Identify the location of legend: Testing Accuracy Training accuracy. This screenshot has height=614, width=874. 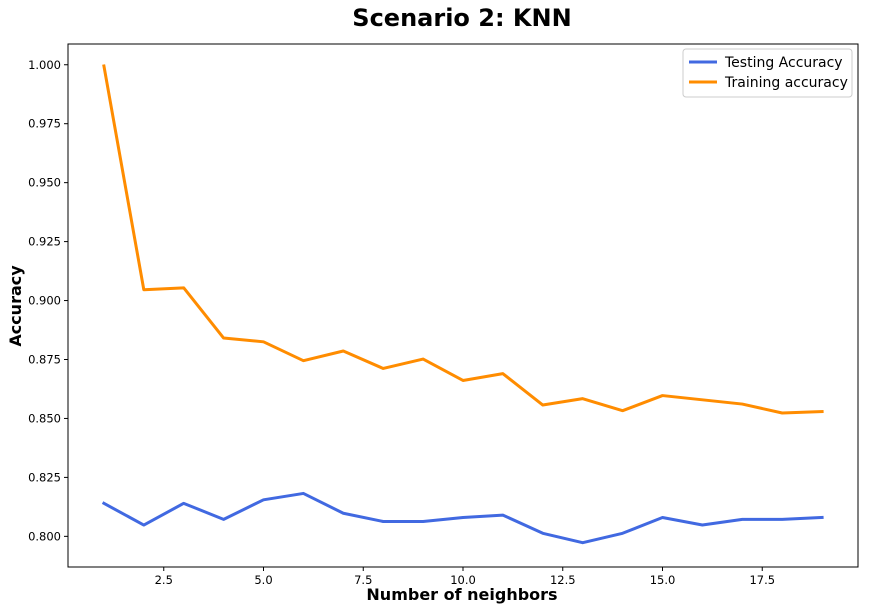
(767, 73).